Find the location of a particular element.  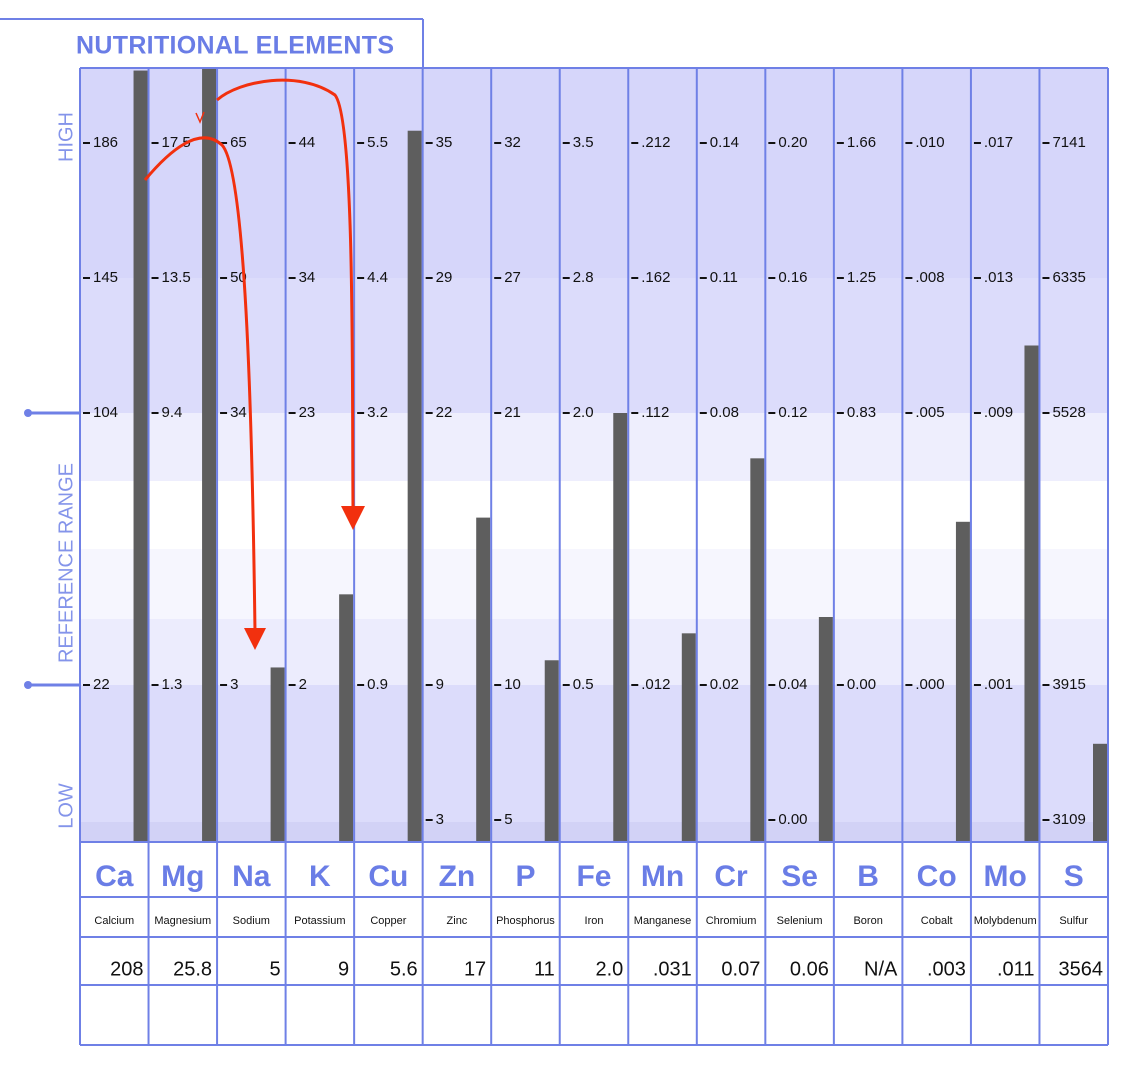

tick-label: .212 is located at coordinates (655, 142).